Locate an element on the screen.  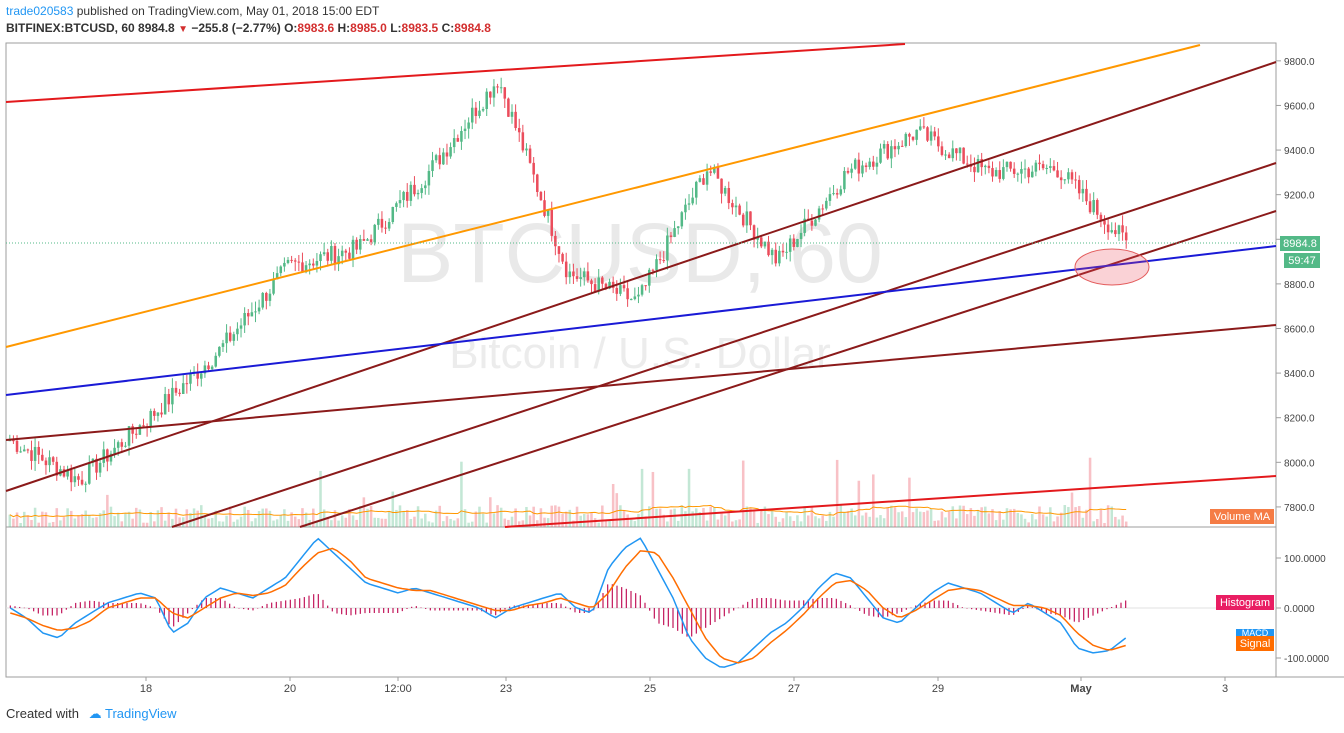
macd-tick-label: 100.0000 is located at coordinates (1305, 559).